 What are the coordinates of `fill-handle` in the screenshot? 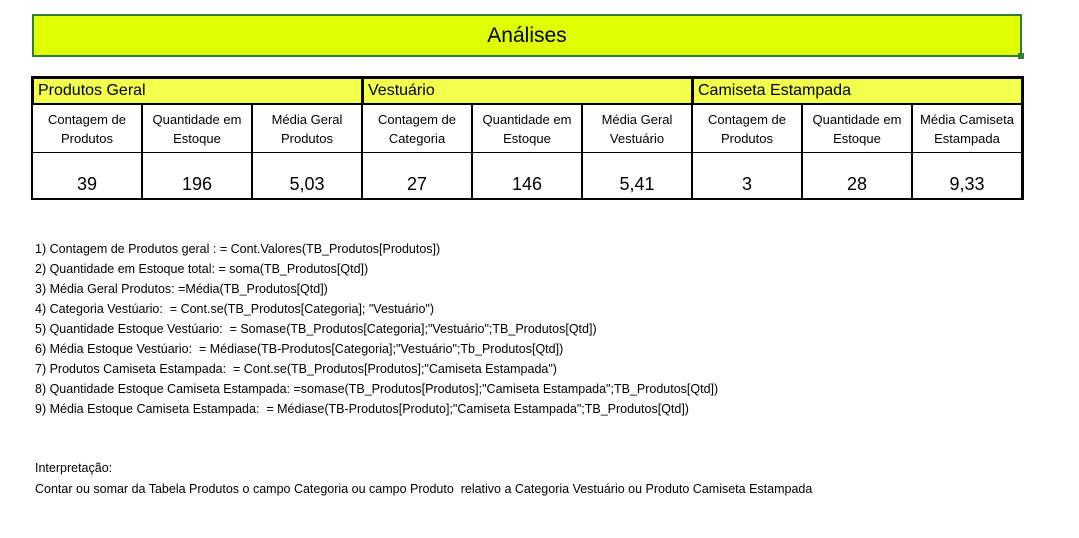 It's located at (1021, 56).